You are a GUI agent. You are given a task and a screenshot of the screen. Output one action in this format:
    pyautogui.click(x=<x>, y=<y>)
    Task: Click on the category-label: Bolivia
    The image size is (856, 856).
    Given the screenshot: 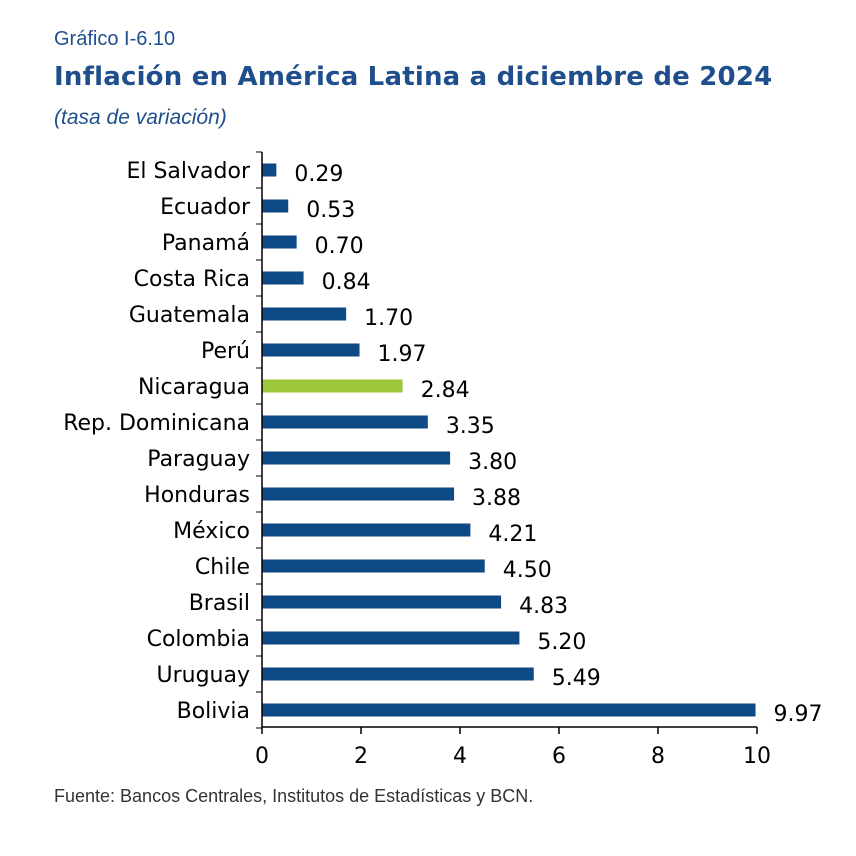 What is the action you would take?
    pyautogui.click(x=213, y=711)
    